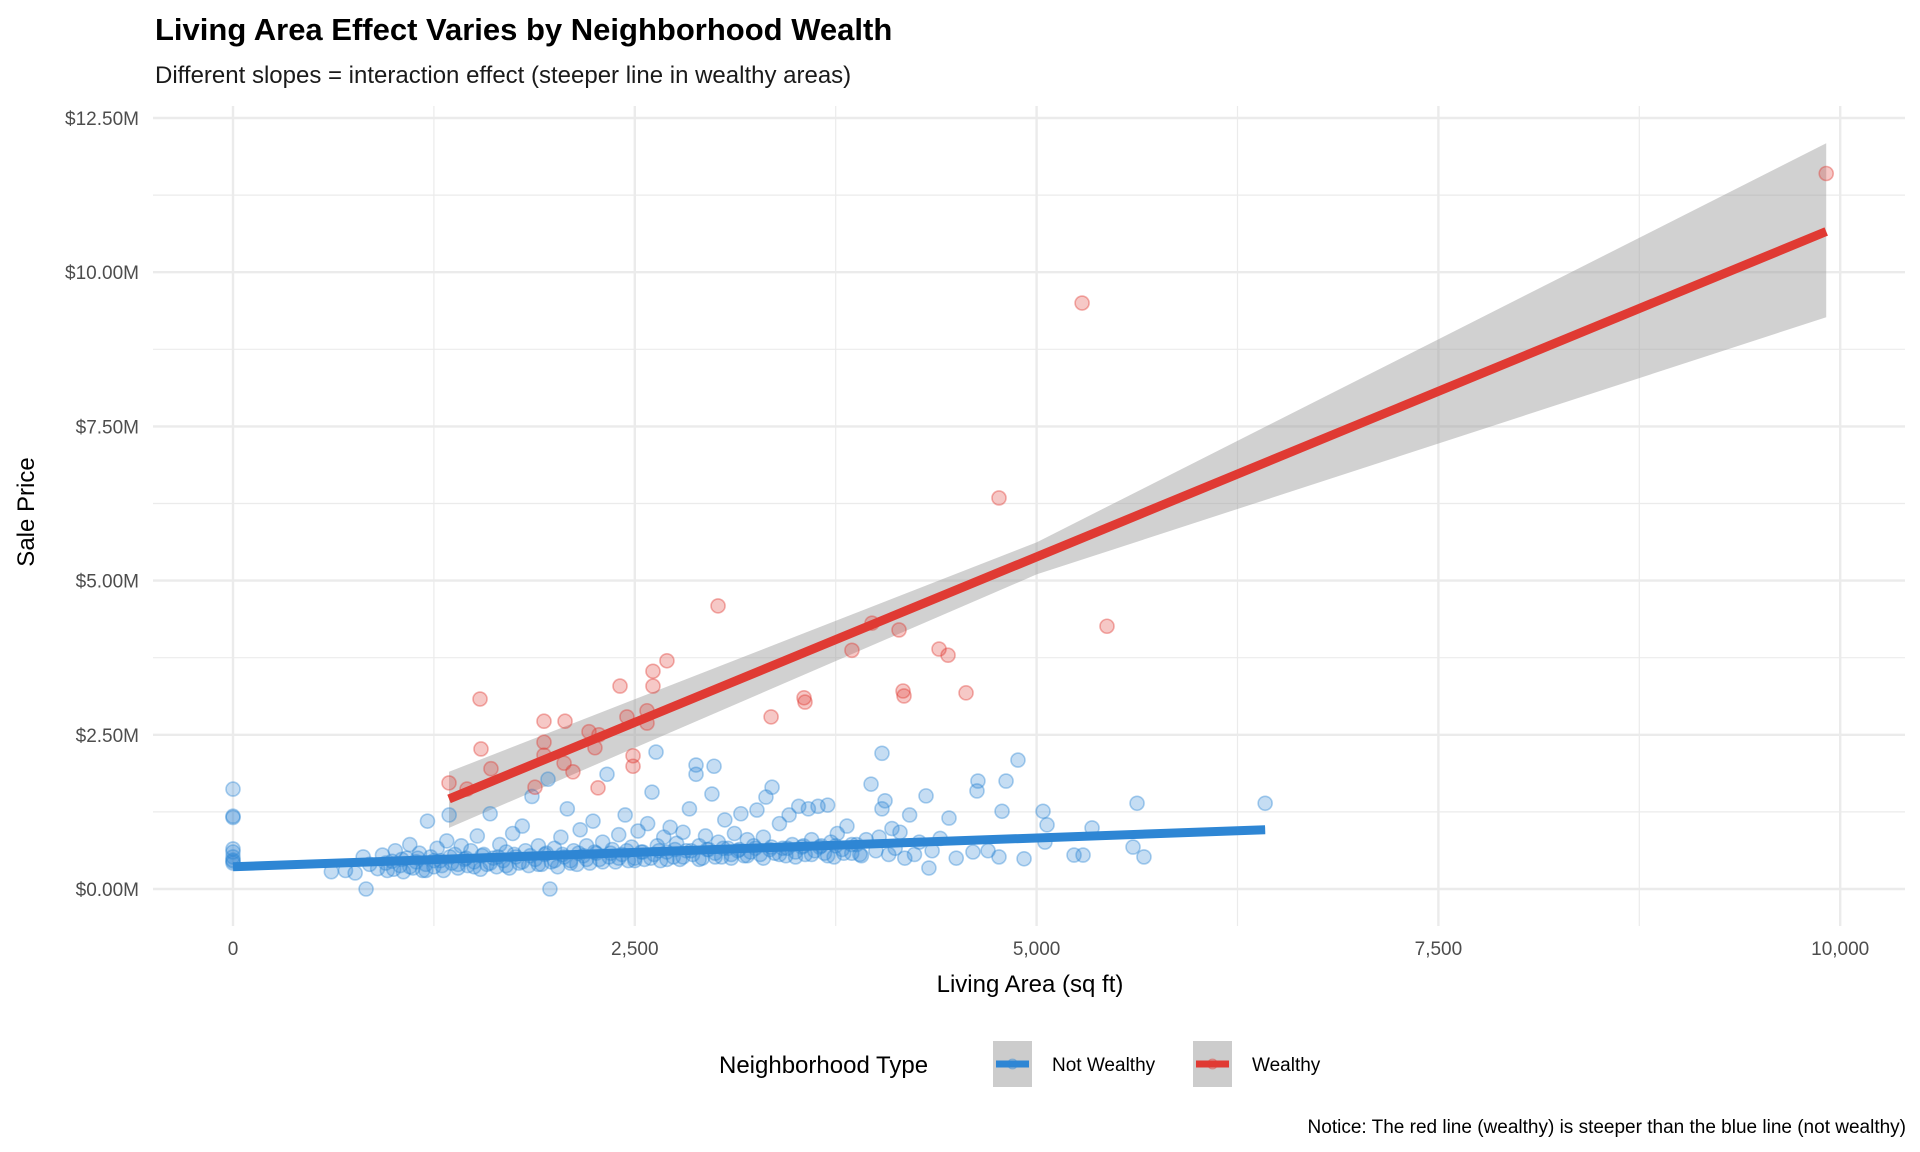 The image size is (1920, 1152). What do you see at coordinates (635, 949) in the screenshot?
I see `x-tick-label: 2,500` at bounding box center [635, 949].